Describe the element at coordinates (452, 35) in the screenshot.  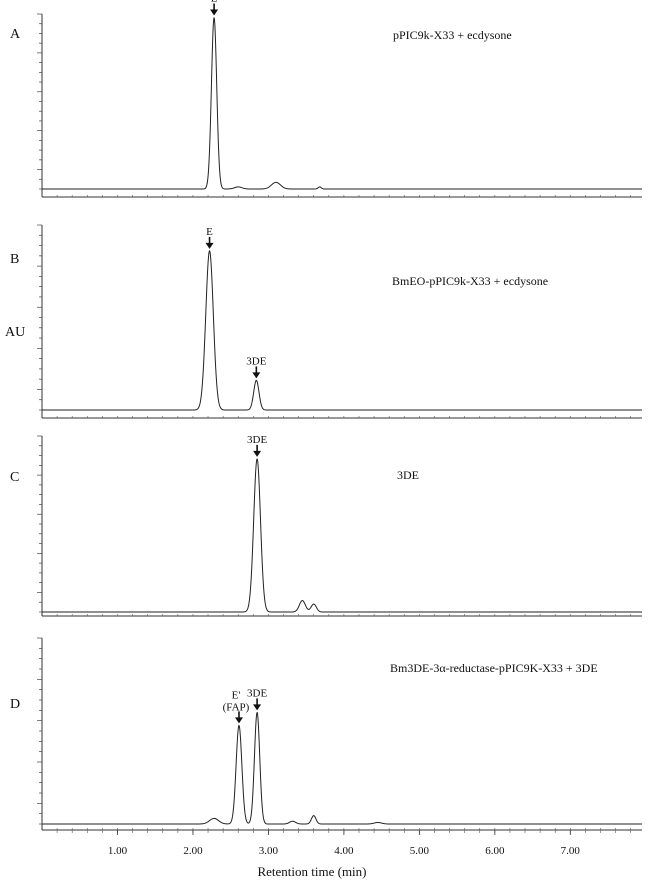
I see `panel-legend: pPIC9k-X33 + ecdysone` at that location.